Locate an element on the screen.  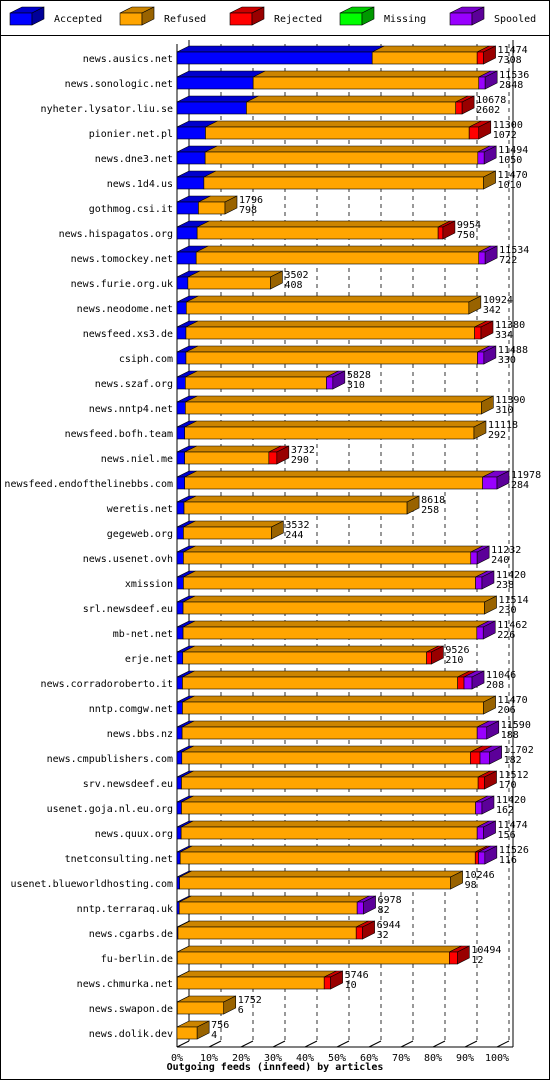
total-label: 11474 is located at coordinates (513, 50).